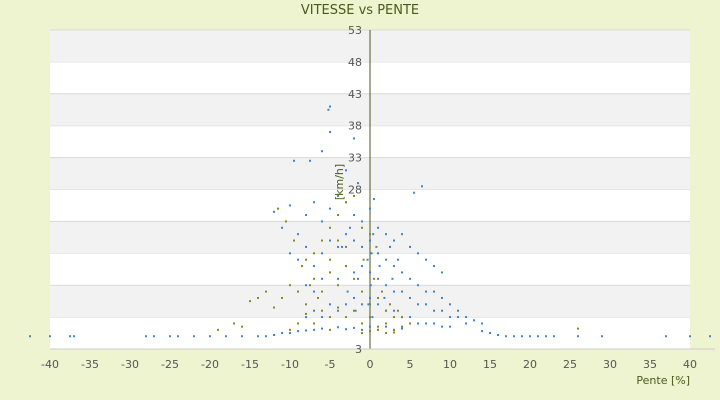 The height and width of the screenshot is (400, 720). Describe the element at coordinates (355, 126) in the screenshot. I see `y-tick-label: 38` at that location.